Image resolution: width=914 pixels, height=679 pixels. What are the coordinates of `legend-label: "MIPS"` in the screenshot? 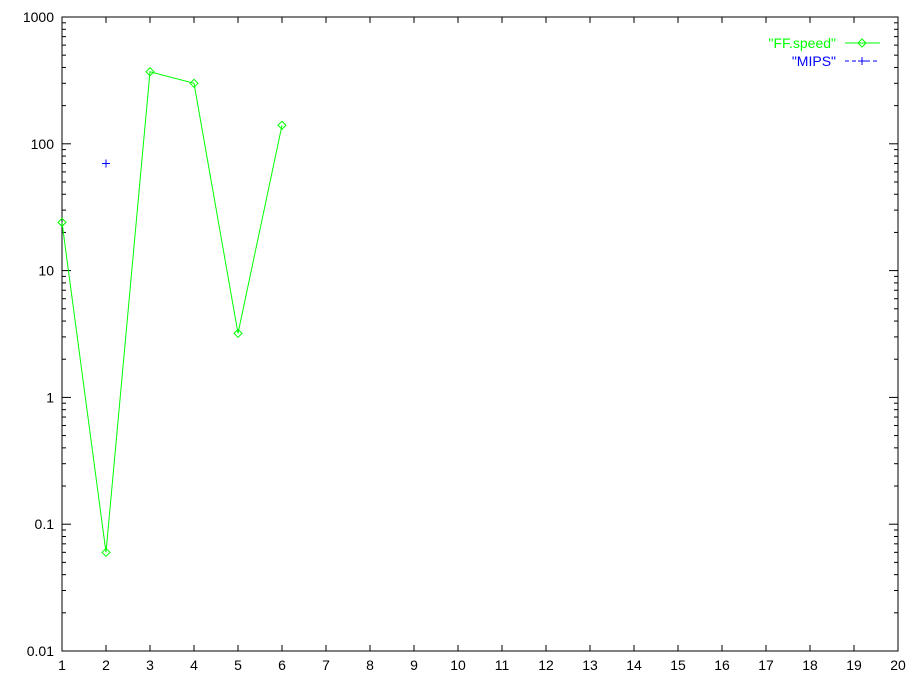 It's located at (814, 61).